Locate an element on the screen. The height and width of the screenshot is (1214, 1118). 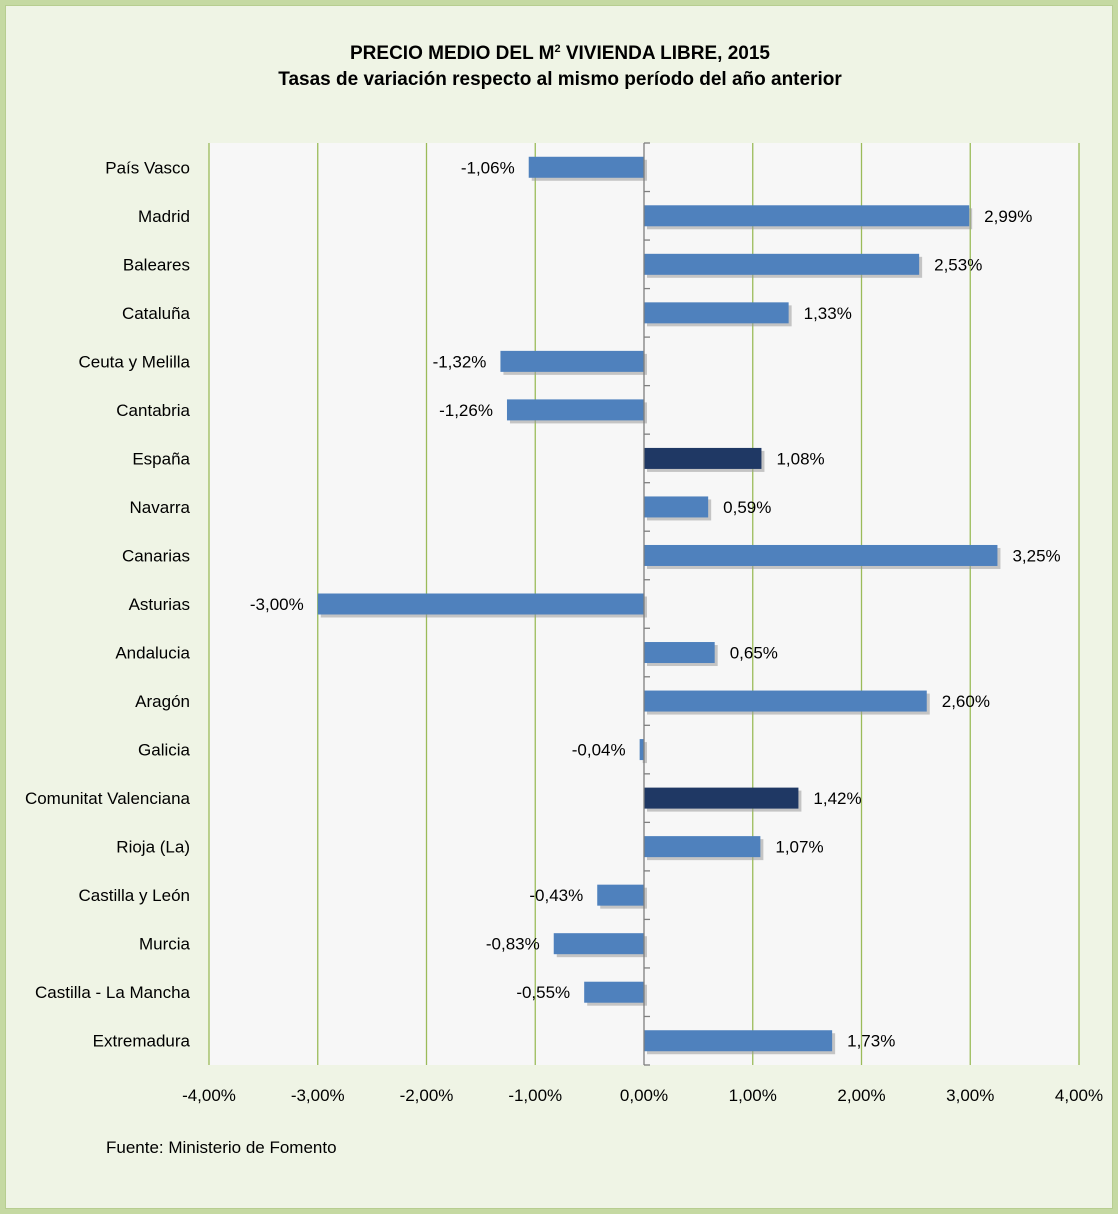
category-label: Galicia is located at coordinates (164, 750).